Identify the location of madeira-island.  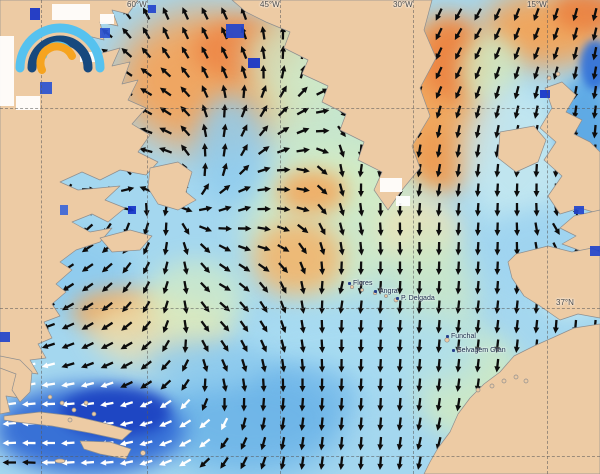
(447, 340).